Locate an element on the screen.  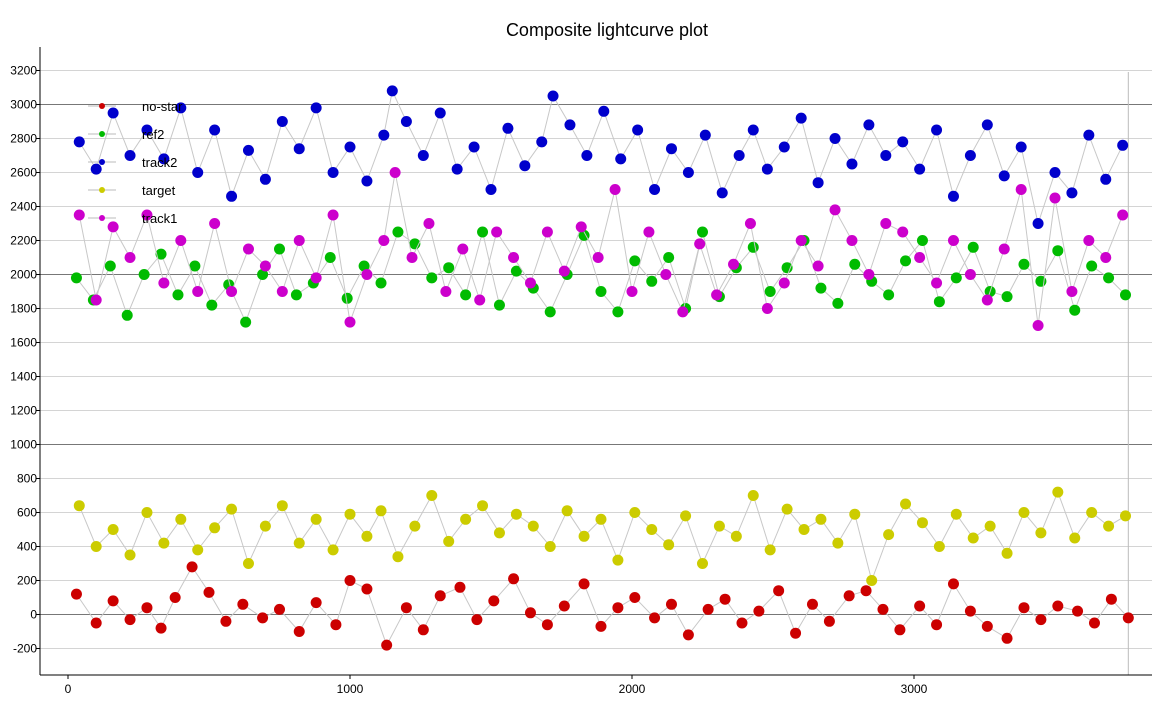
y-tick-label: 400 is located at coordinates (27, 547).